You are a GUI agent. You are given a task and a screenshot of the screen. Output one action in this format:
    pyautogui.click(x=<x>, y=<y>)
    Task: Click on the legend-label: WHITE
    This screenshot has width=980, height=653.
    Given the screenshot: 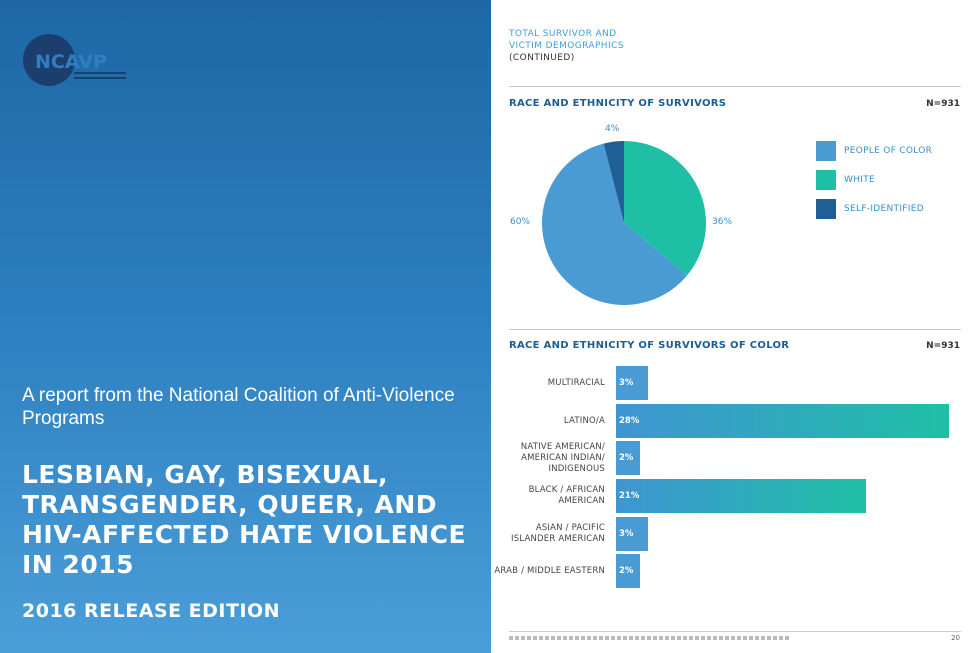 What is the action you would take?
    pyautogui.click(x=860, y=180)
    